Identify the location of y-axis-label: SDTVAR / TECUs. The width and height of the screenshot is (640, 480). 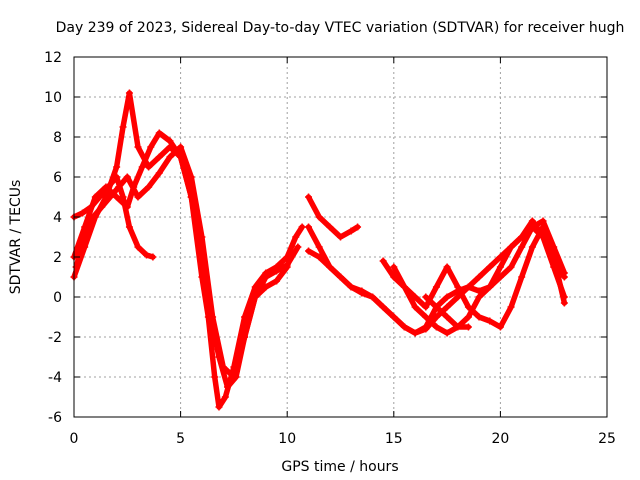
(16, 237).